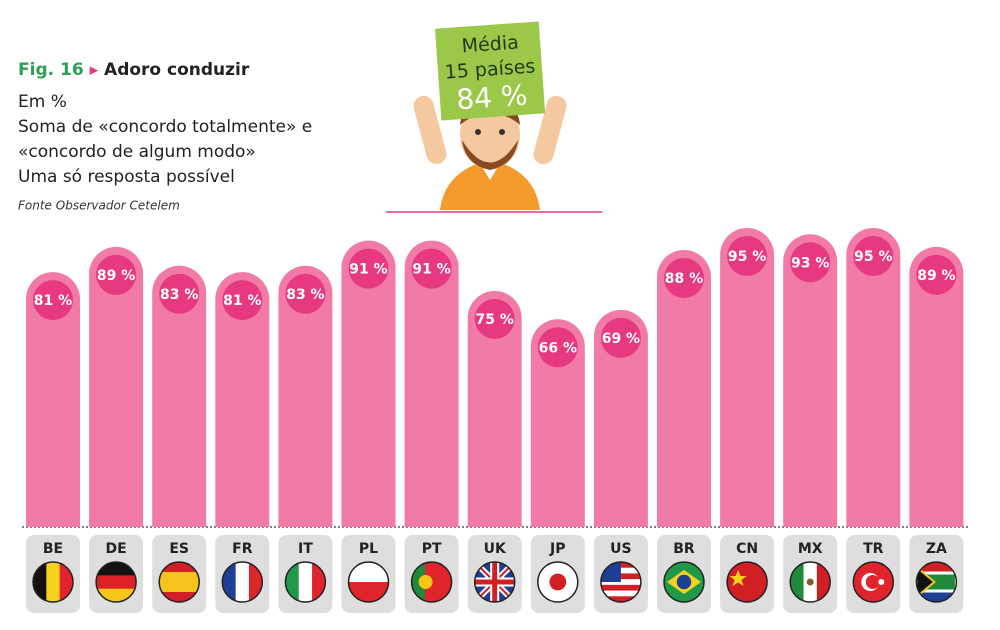  I want to click on value-label: 88 %, so click(684, 279).